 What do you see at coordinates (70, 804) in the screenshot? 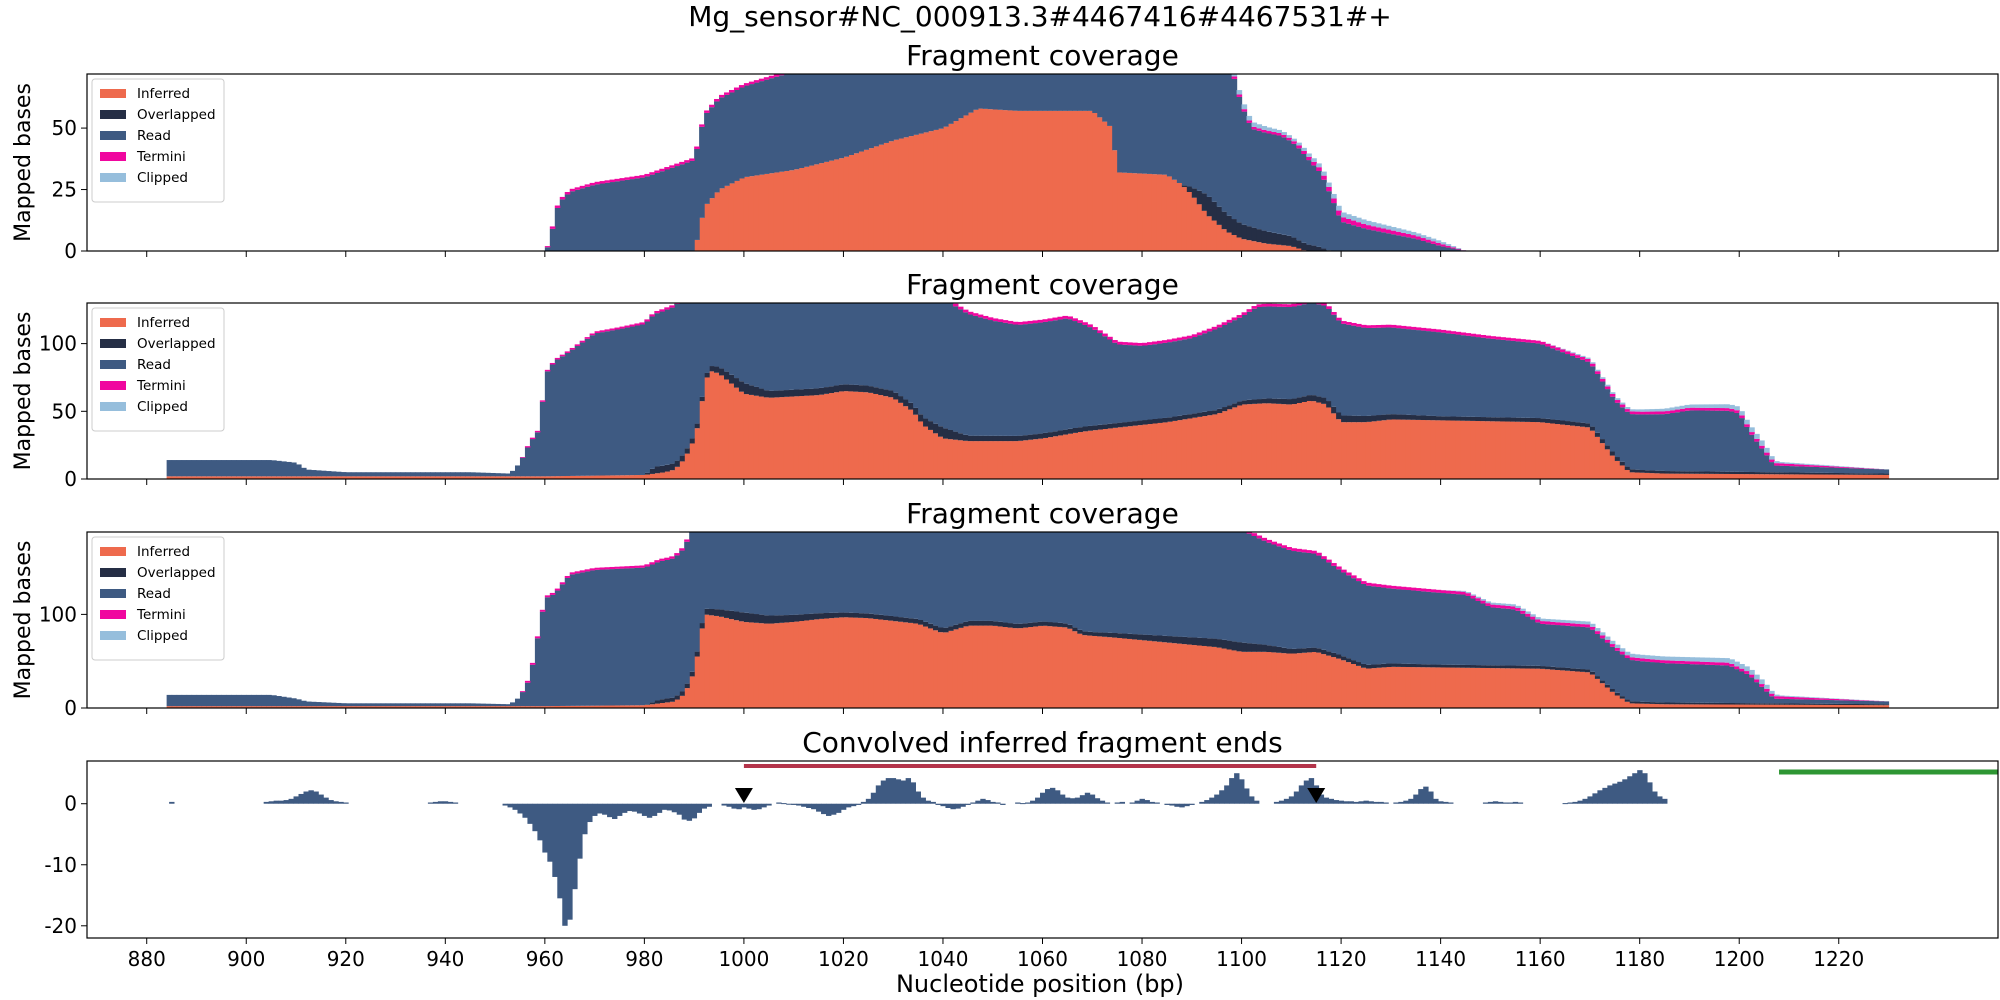
I see `y-tick-label: 0` at bounding box center [70, 804].